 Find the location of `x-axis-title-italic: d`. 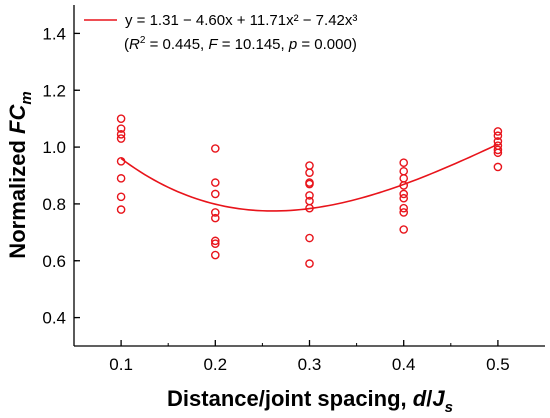

x-axis-title-italic: d is located at coordinates (420, 398).